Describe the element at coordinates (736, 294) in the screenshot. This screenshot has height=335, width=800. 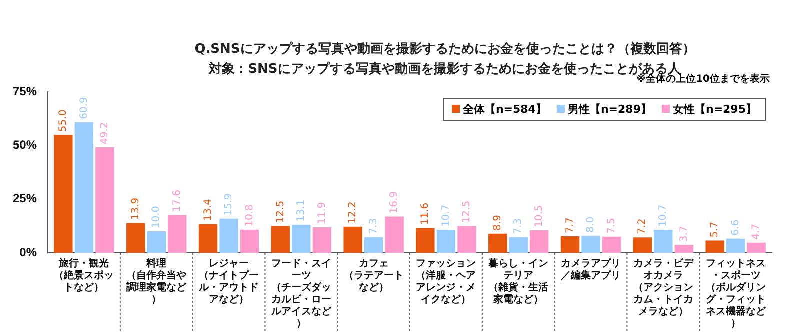
I see `x-tick-label: フィットネス・スポーツ（ボルダリング・フィットネス機器など）` at that location.